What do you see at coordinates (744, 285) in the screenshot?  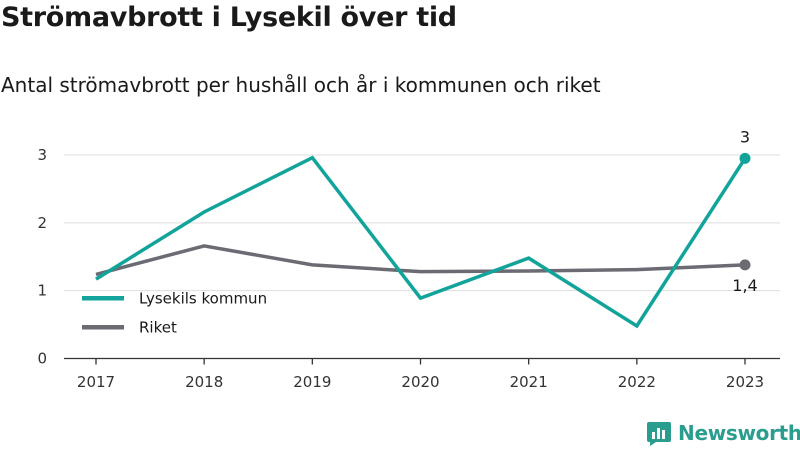 I see `value-label: 1,4` at bounding box center [744, 285].